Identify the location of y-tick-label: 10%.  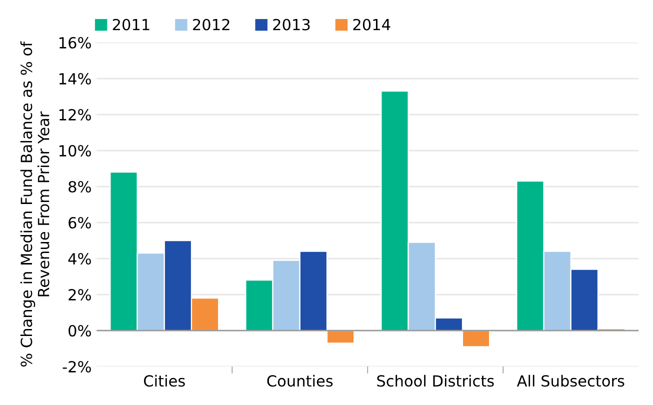
(75, 150).